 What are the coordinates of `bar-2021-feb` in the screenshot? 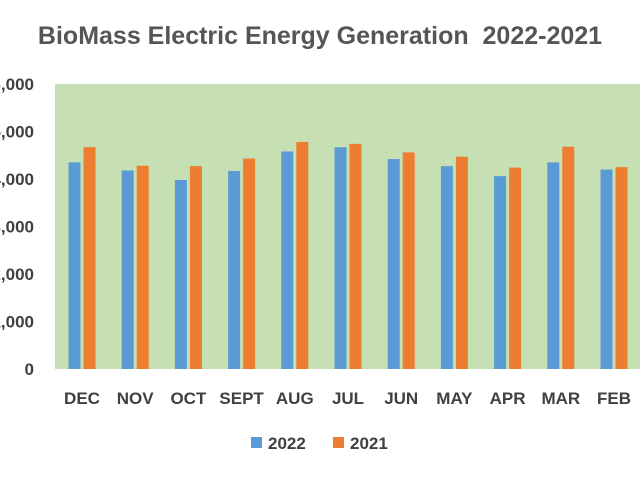 It's located at (621, 268).